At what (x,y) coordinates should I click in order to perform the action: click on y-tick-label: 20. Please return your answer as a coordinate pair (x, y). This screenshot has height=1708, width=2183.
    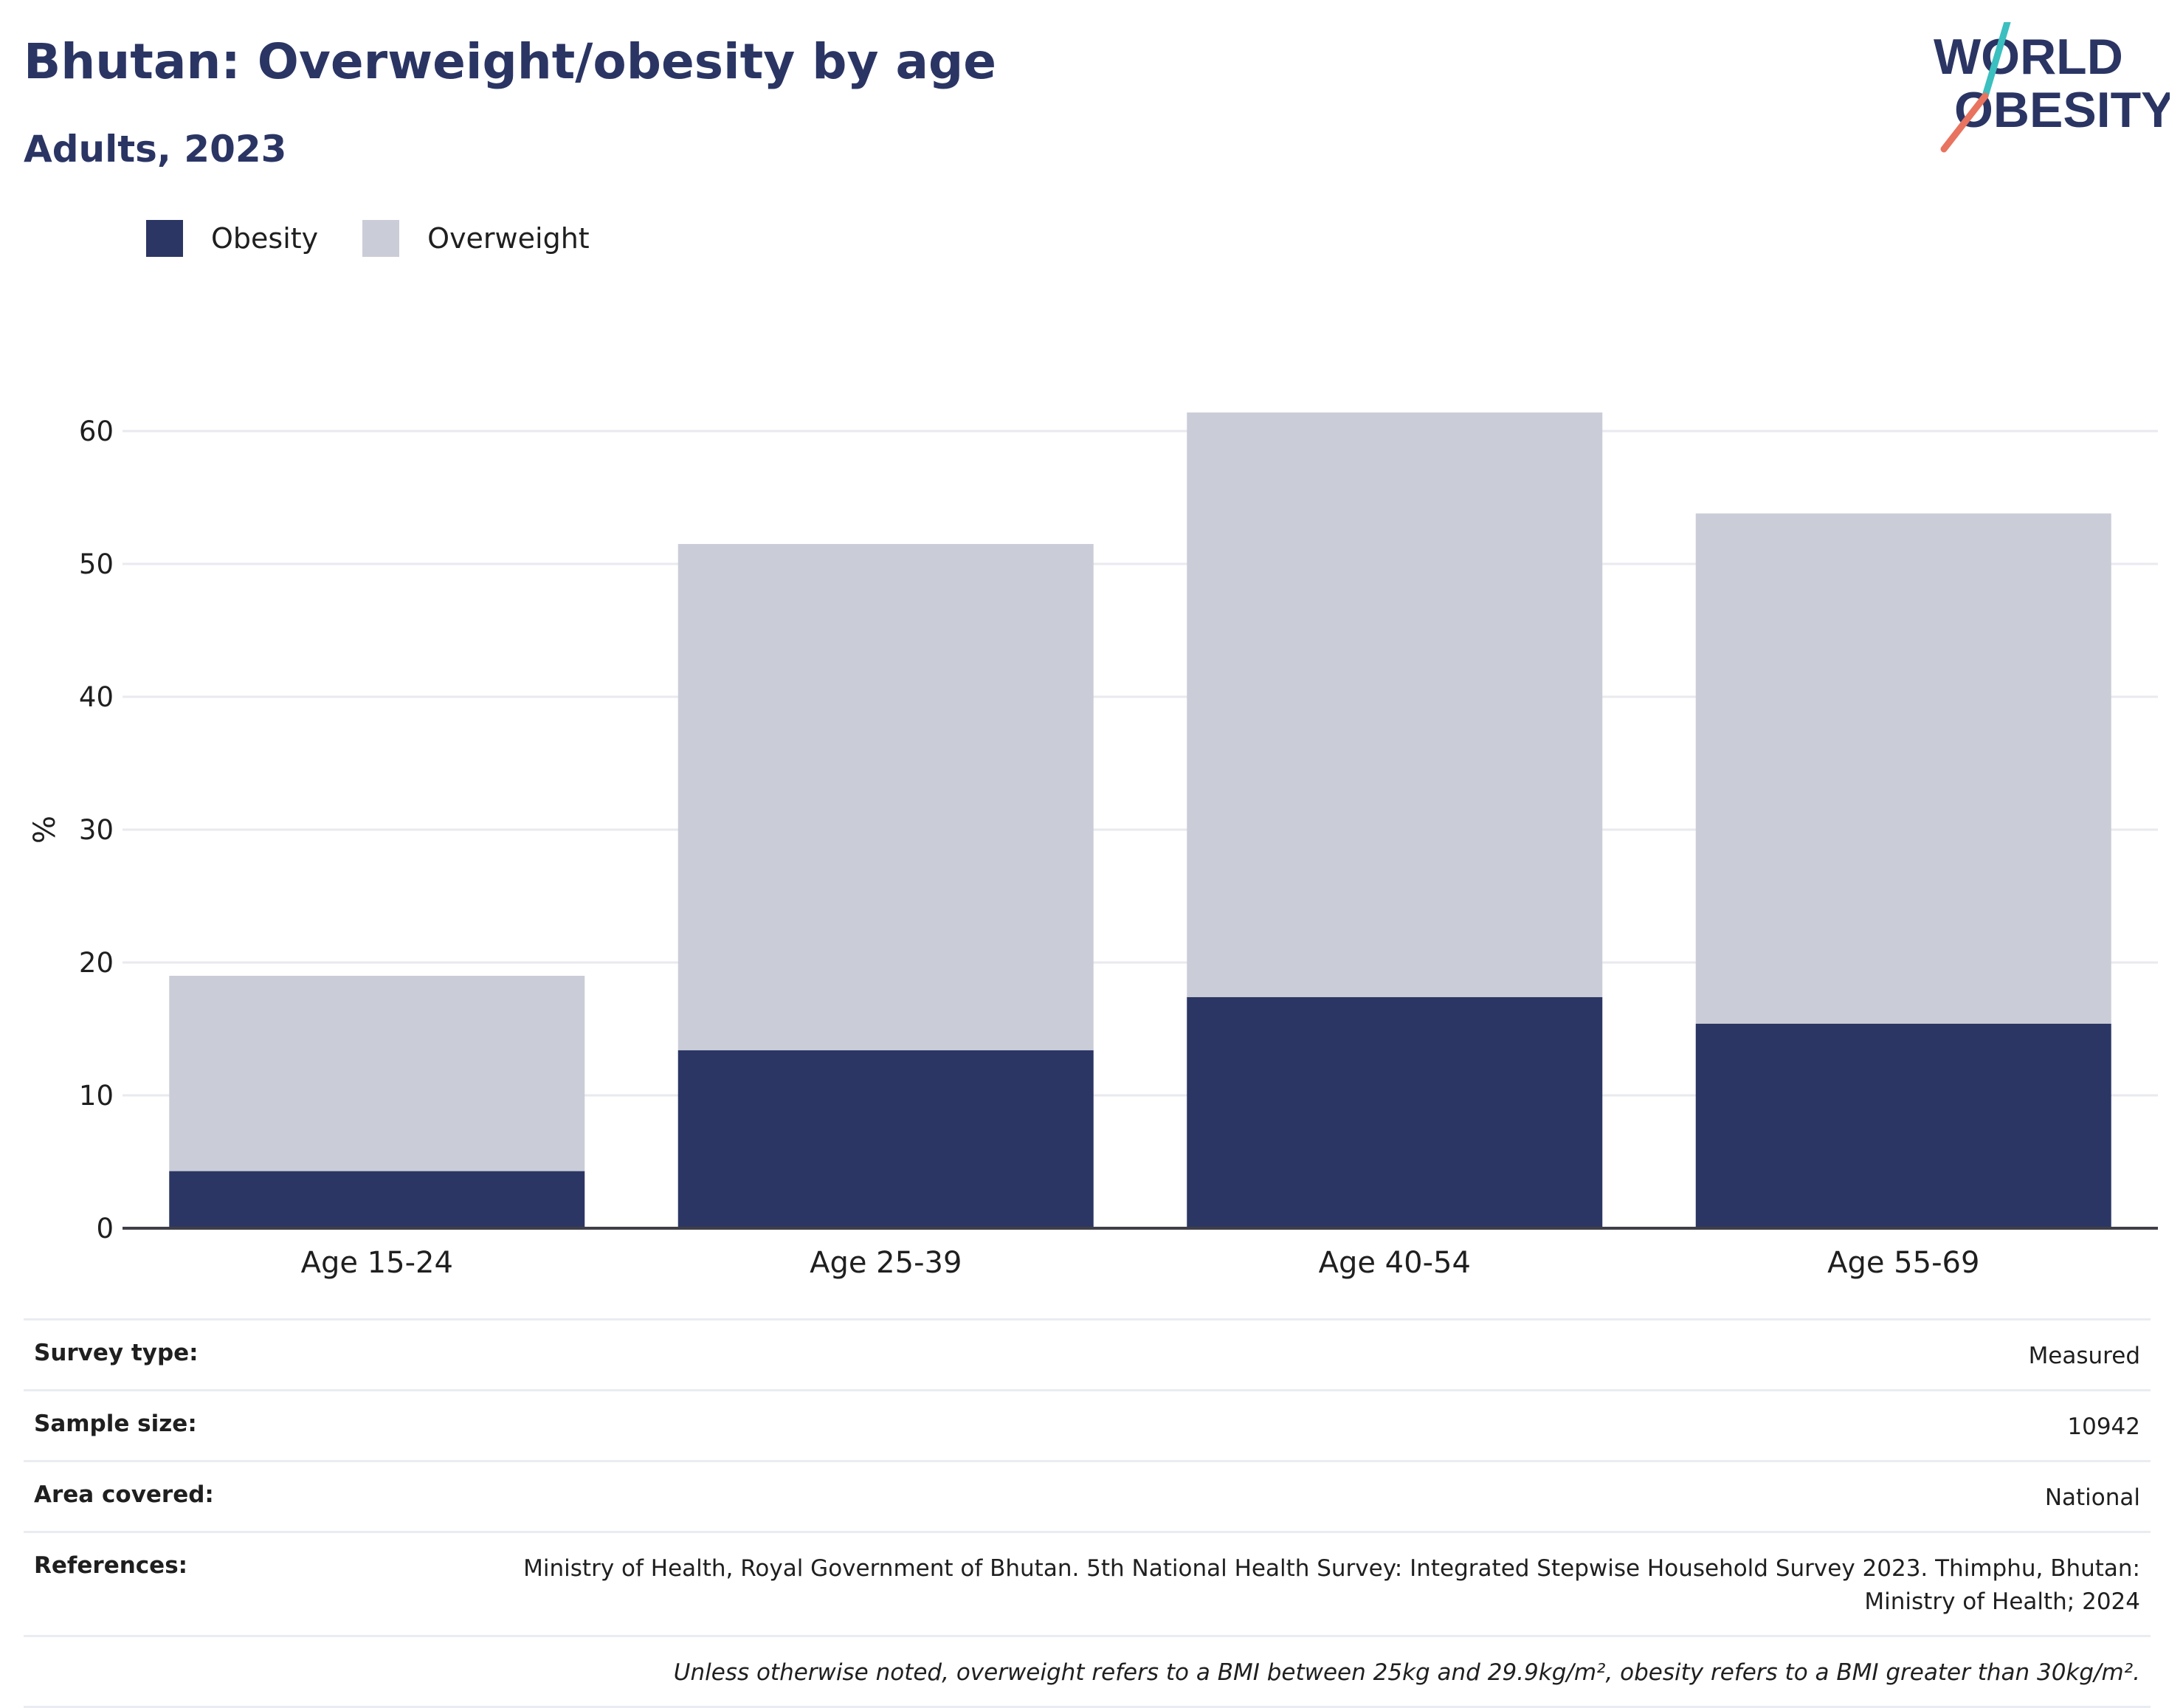
    Looking at the image, I should click on (96, 963).